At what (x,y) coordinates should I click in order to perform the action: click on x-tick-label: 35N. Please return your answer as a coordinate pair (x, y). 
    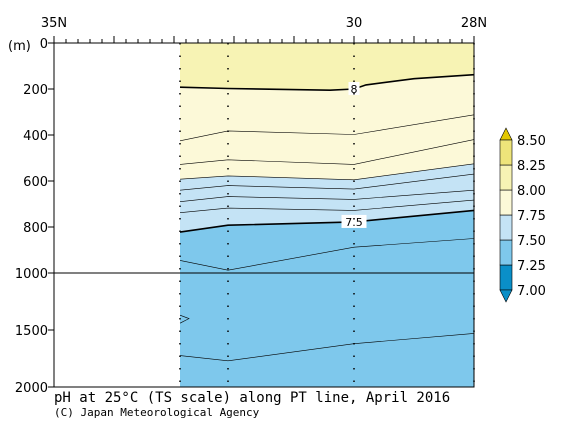
    Looking at the image, I should click on (54, 23).